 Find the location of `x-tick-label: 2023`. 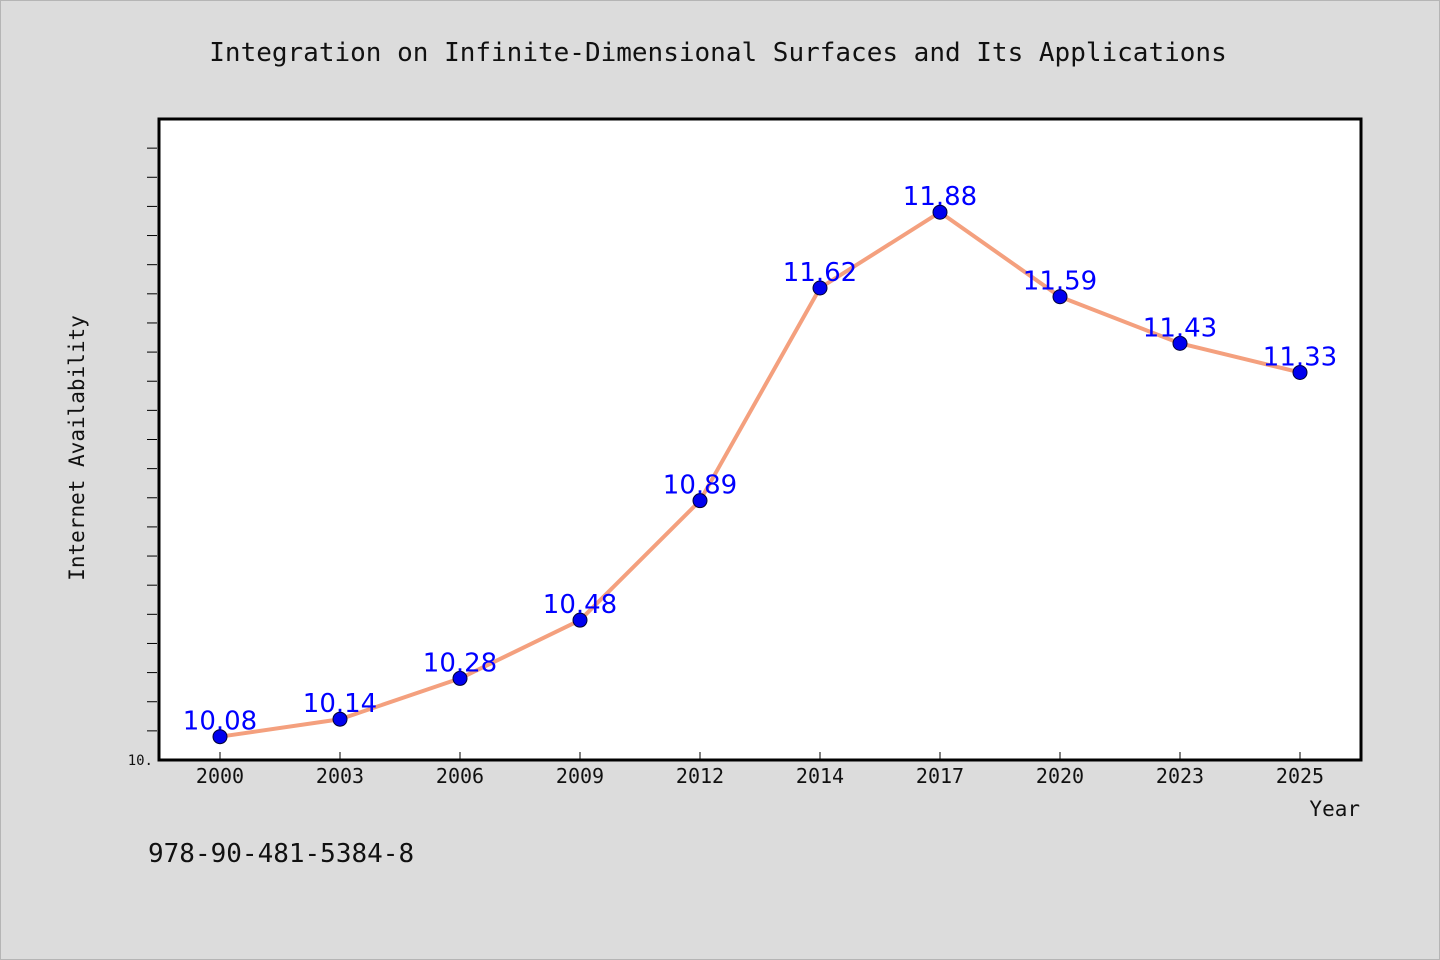

x-tick-label: 2023 is located at coordinates (1180, 776).